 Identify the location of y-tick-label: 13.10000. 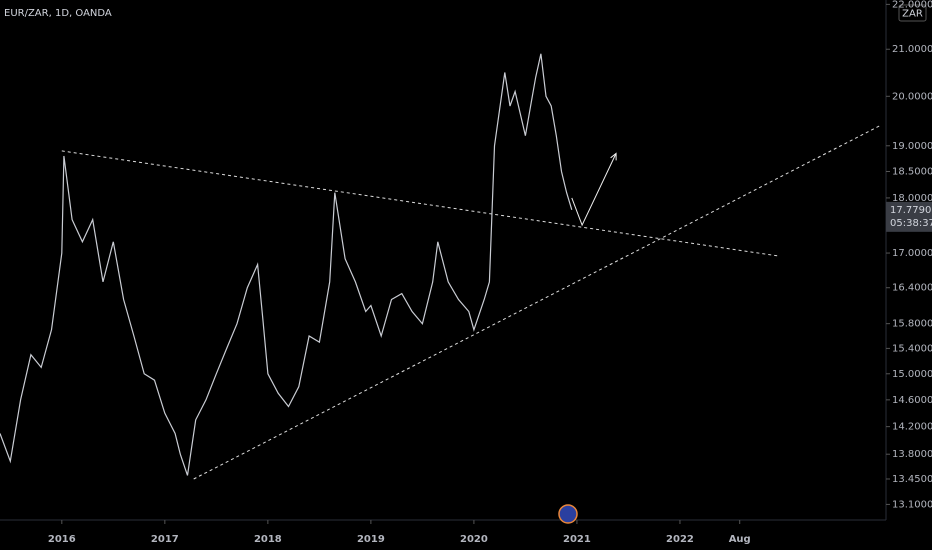
(912, 504).